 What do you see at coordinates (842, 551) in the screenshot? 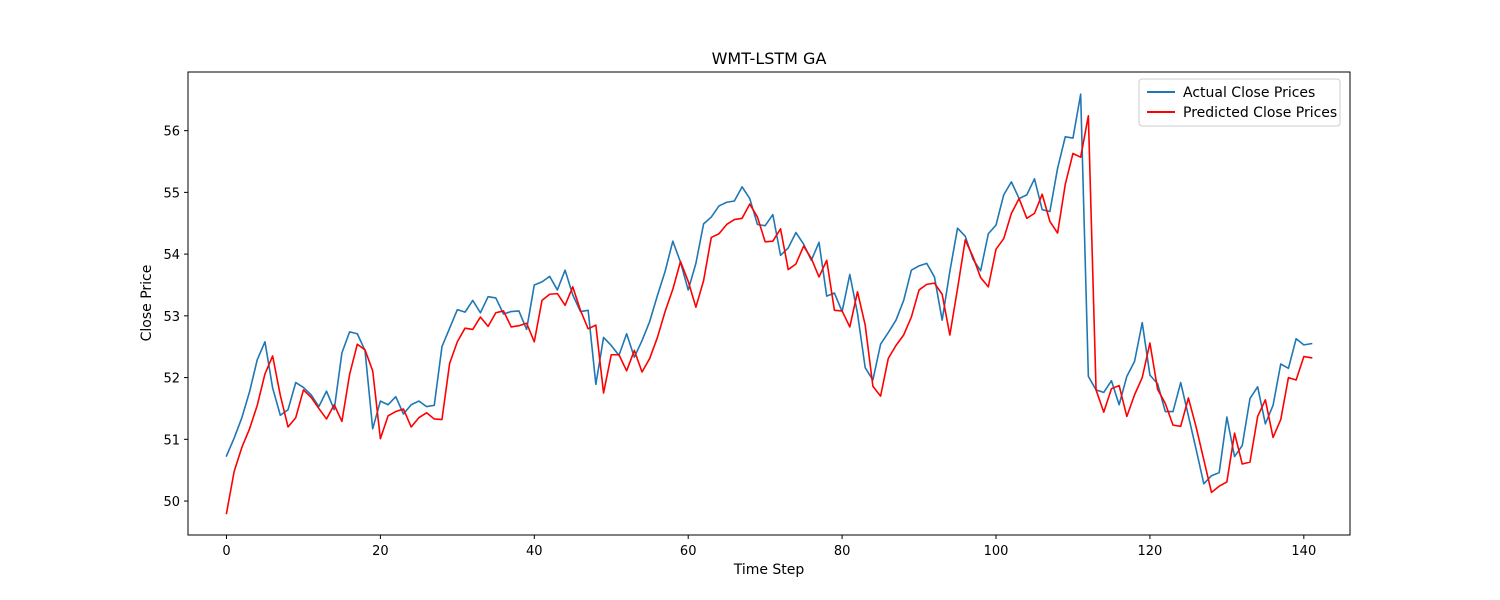
I see `x-tick-label: 80` at bounding box center [842, 551].